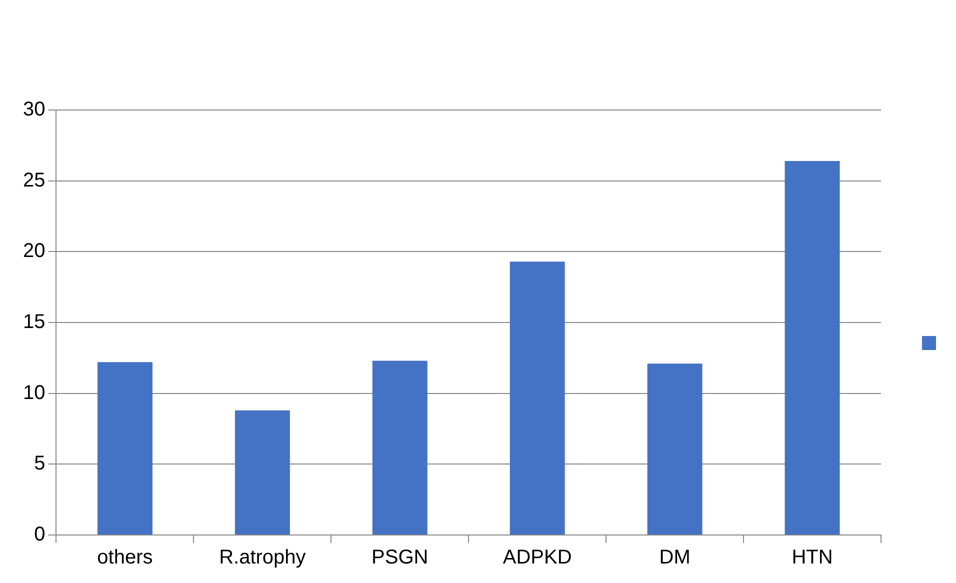  I want to click on x-tick-label: PSGN, so click(400, 557).